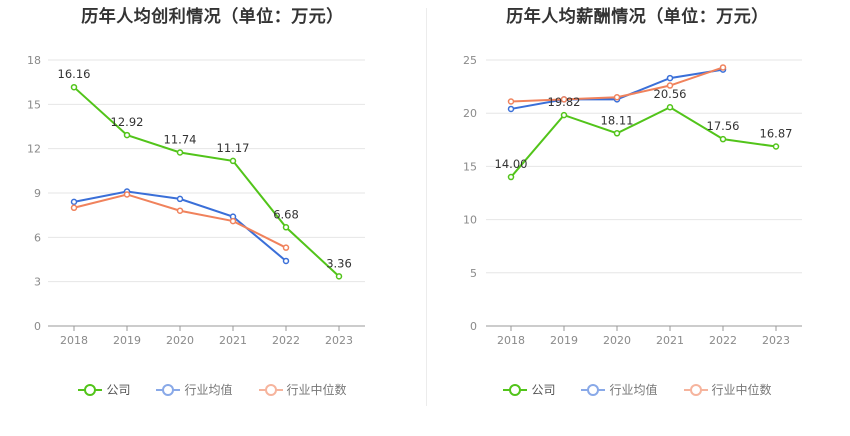 The height and width of the screenshot is (436, 850). What do you see at coordinates (617, 120) in the screenshot?
I see `data-label: 18.11` at bounding box center [617, 120].